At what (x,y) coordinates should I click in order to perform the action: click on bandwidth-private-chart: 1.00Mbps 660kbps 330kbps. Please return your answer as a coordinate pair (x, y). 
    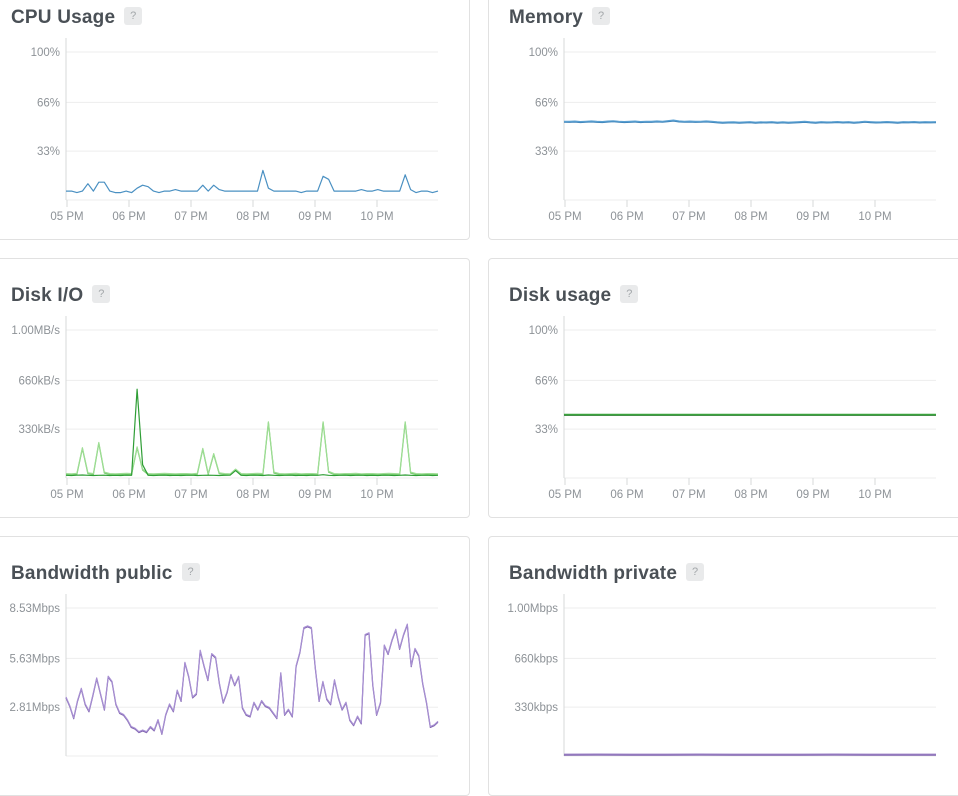
    Looking at the image, I should click on (718, 690).